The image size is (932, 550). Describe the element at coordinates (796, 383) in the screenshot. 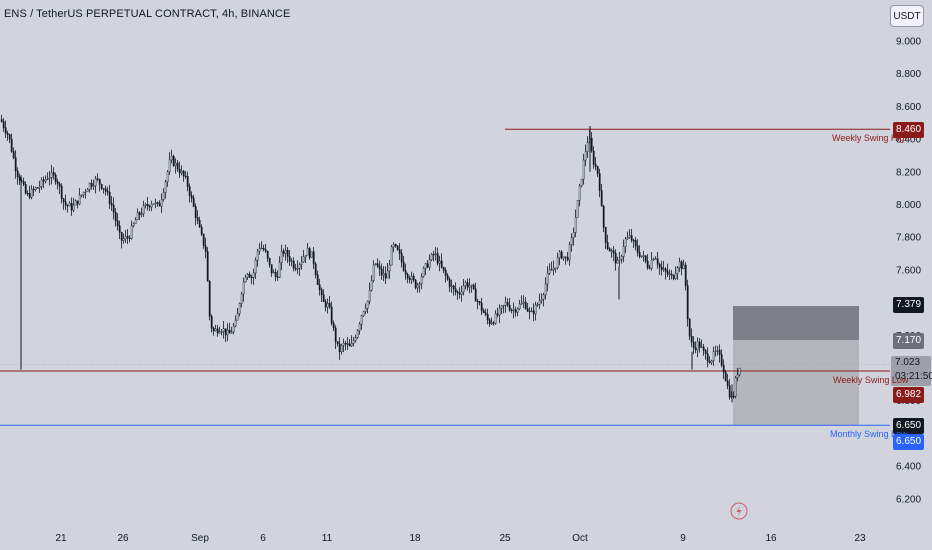

I see `profit-zone` at that location.